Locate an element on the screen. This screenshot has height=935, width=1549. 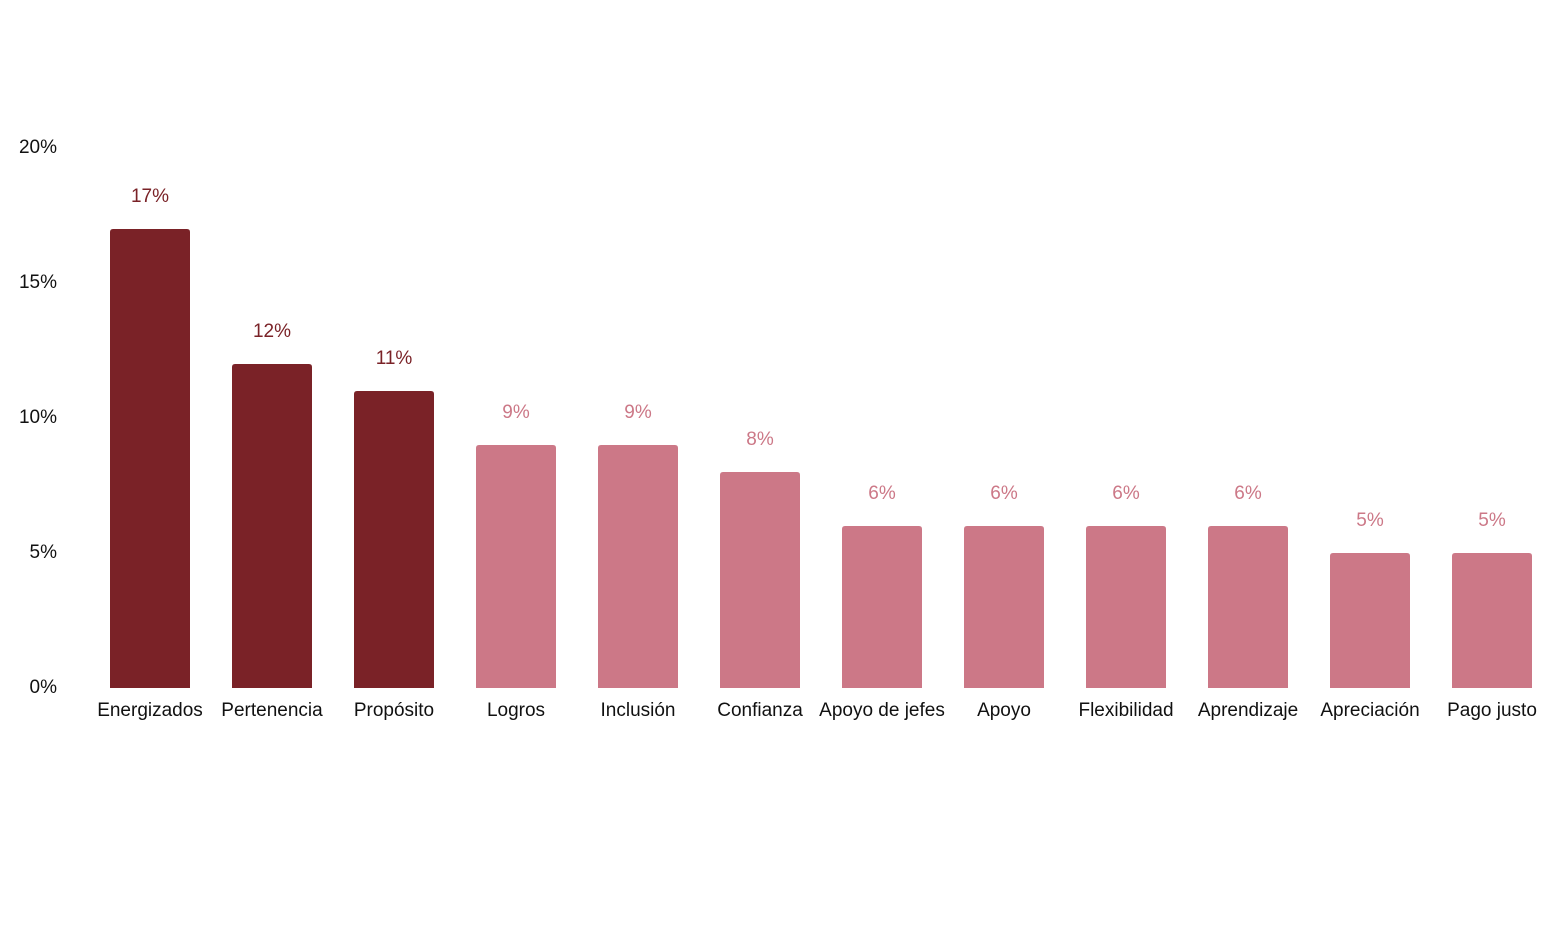
x-tick-label: Apoyo de jefes is located at coordinates (882, 710).